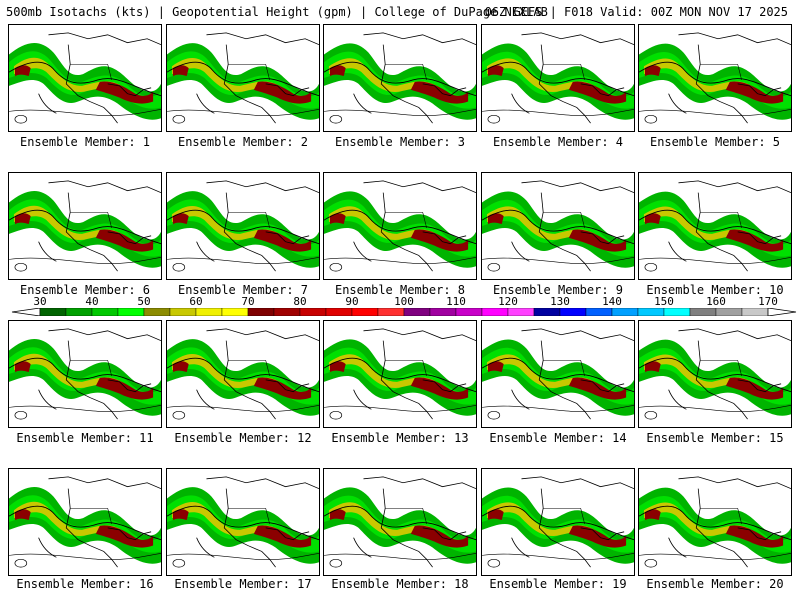 This screenshot has height=600, width=800. I want to click on ensemble-member-label: Ensemble Member: 11, so click(85, 438).